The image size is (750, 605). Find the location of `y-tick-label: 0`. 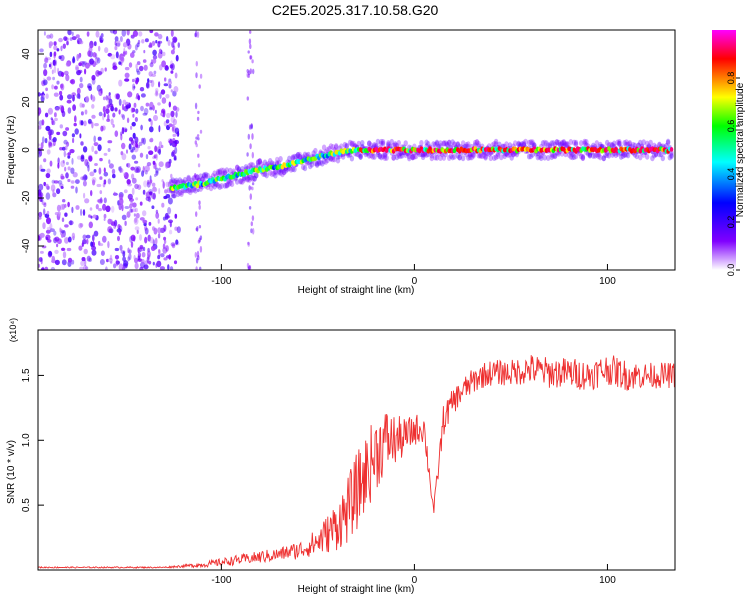

y-tick-label: 0 is located at coordinates (26, 150).